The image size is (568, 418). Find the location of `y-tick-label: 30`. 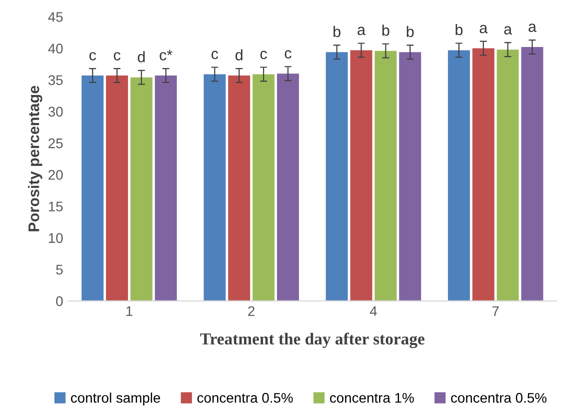

y-tick-label: 30 is located at coordinates (55, 111).